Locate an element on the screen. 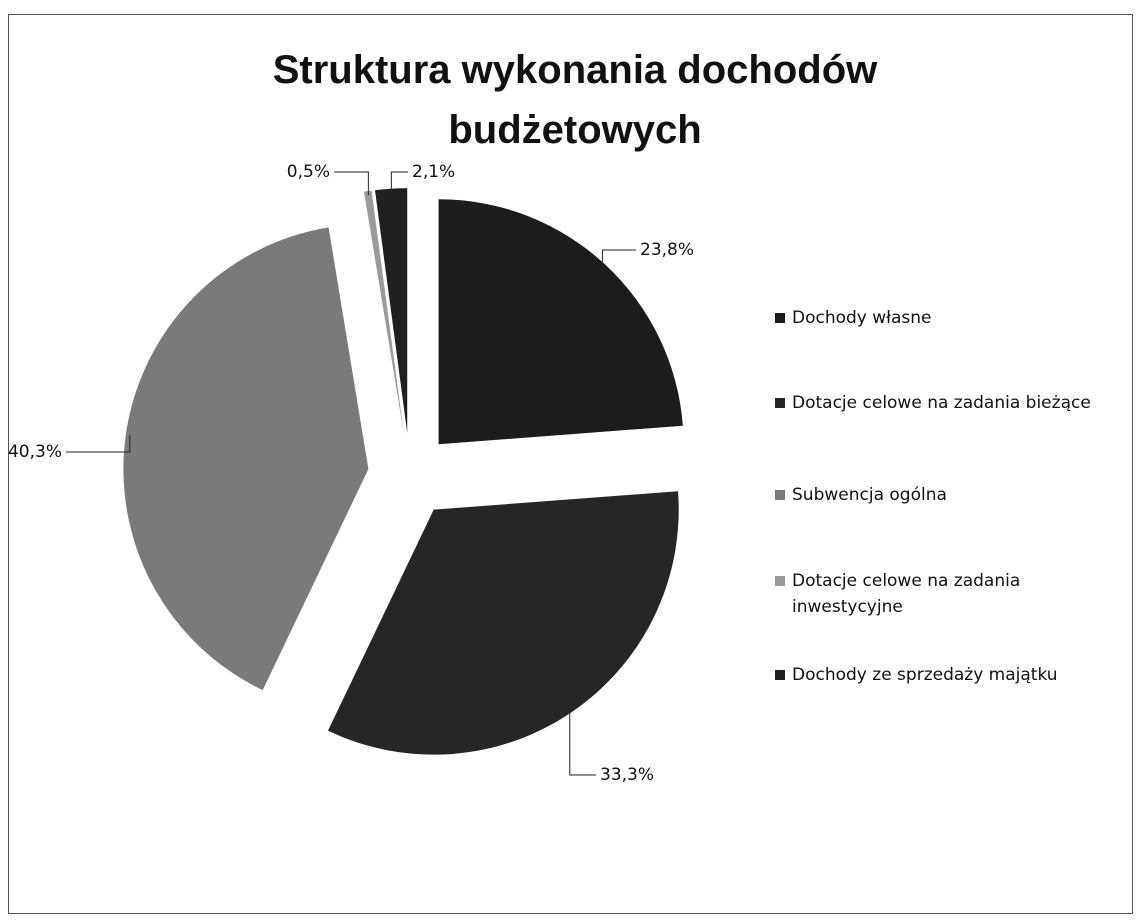  data-label: 33,3% is located at coordinates (627, 775).